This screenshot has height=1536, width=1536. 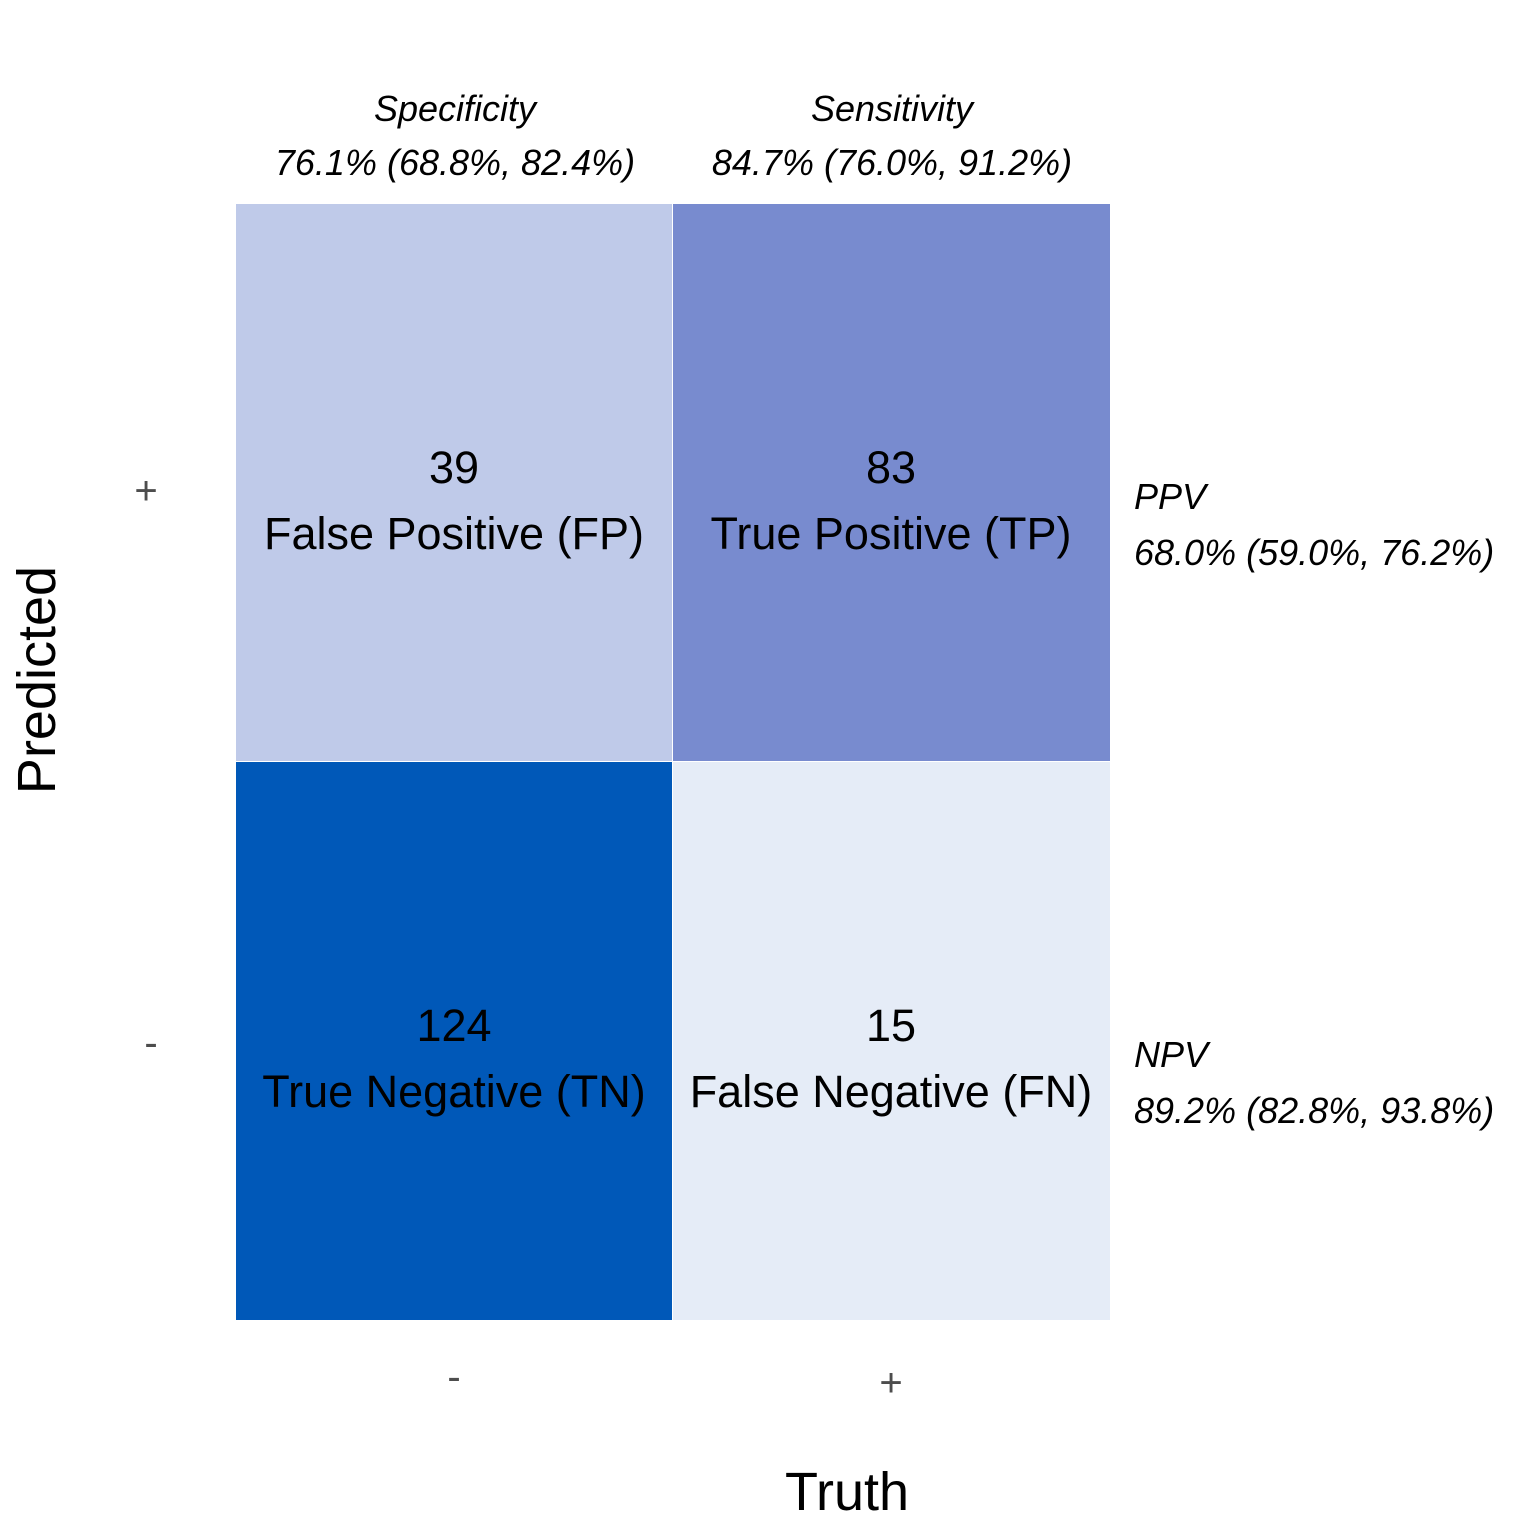 I want to click on x-axis-ticks: - +, so click(x=674, y=1380).